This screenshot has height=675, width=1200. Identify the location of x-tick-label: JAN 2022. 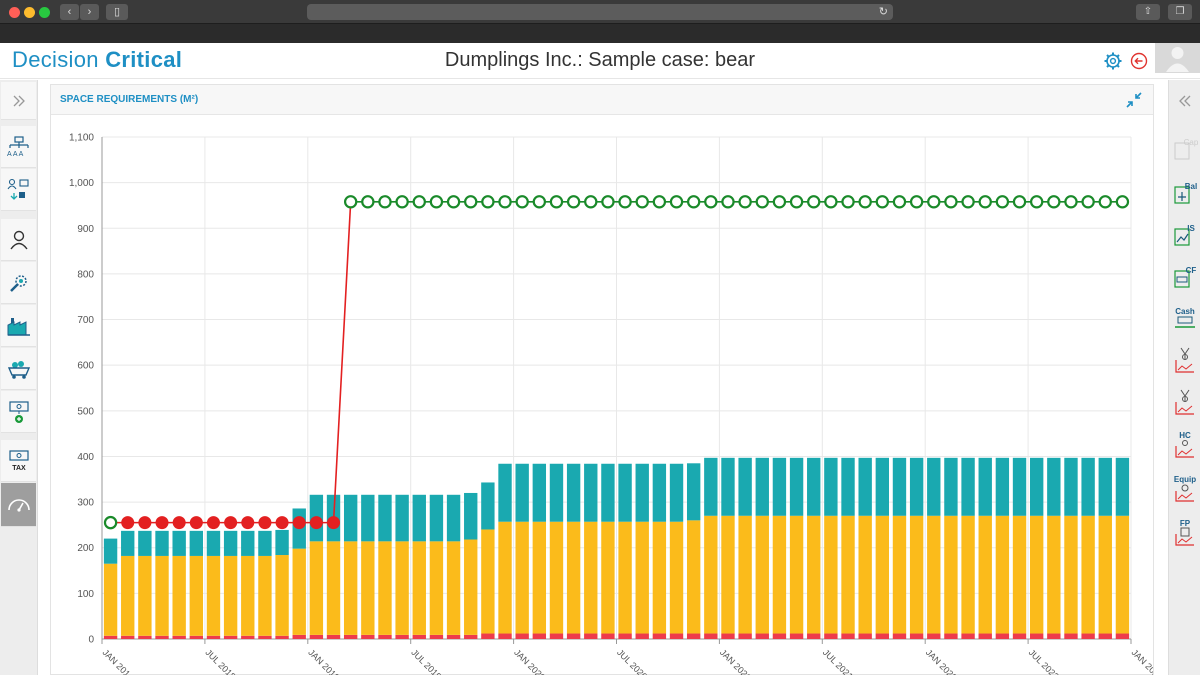
(941, 661).